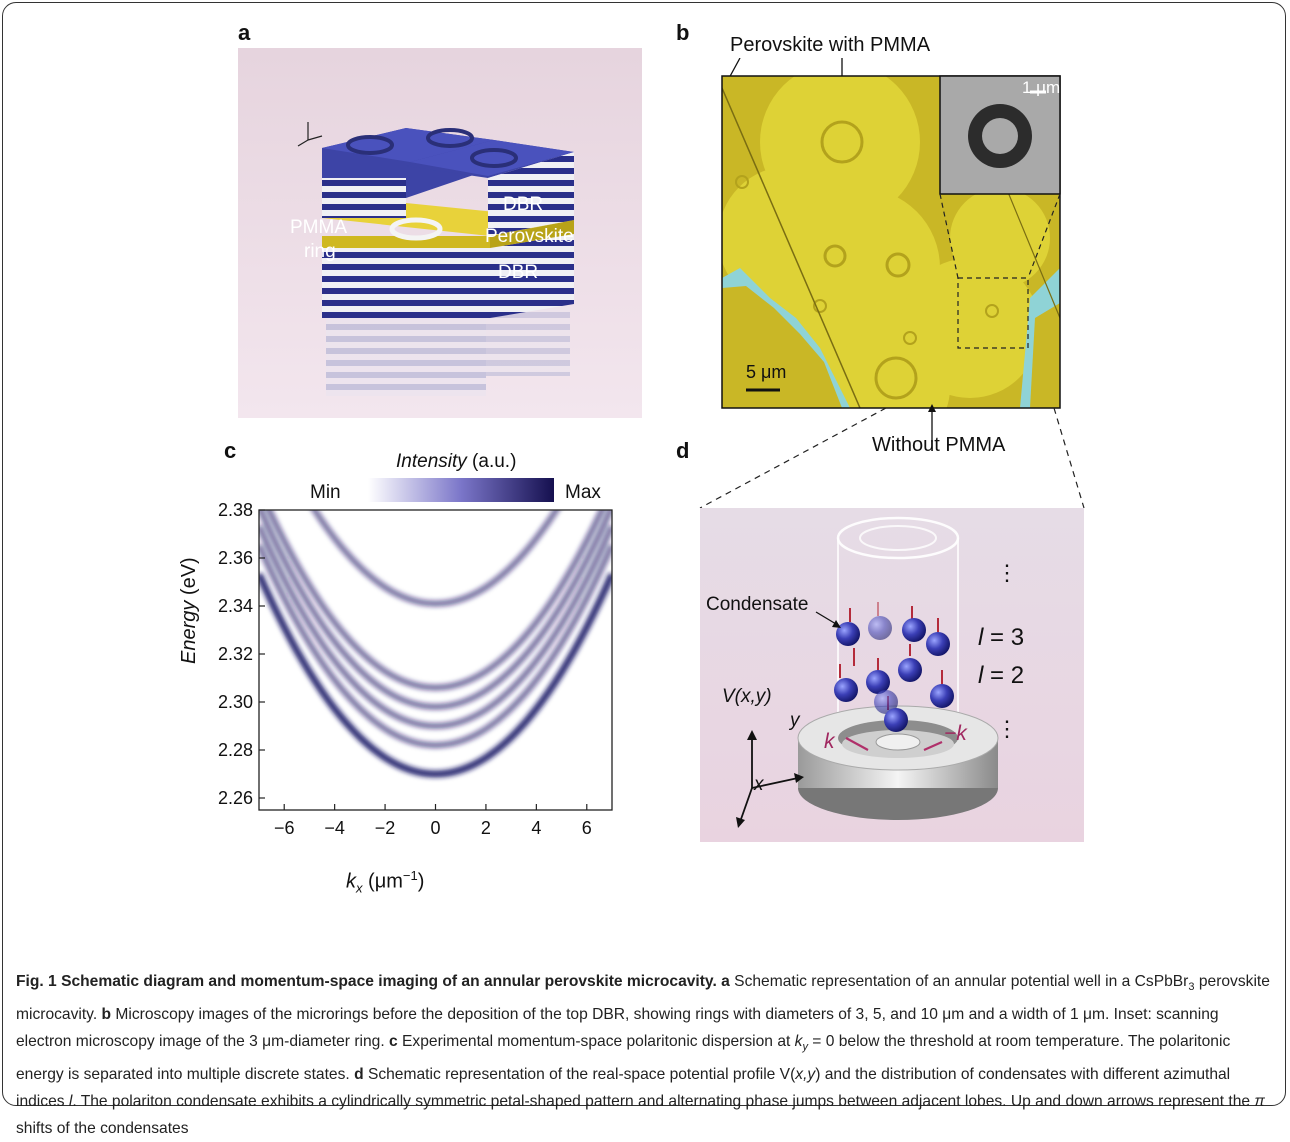 This screenshot has width=1290, height=1142. Describe the element at coordinates (440, 233) in the screenshot. I see `panel-a-schematic` at that location.